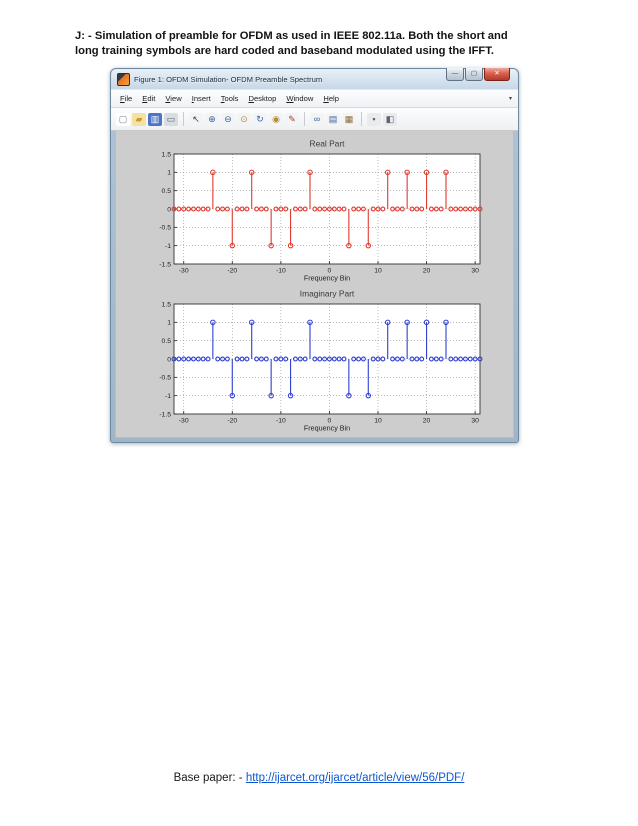 Image resolution: width=638 pixels, height=826 pixels. What do you see at coordinates (212, 119) in the screenshot?
I see `zoom-in-icon: ⊕` at bounding box center [212, 119].